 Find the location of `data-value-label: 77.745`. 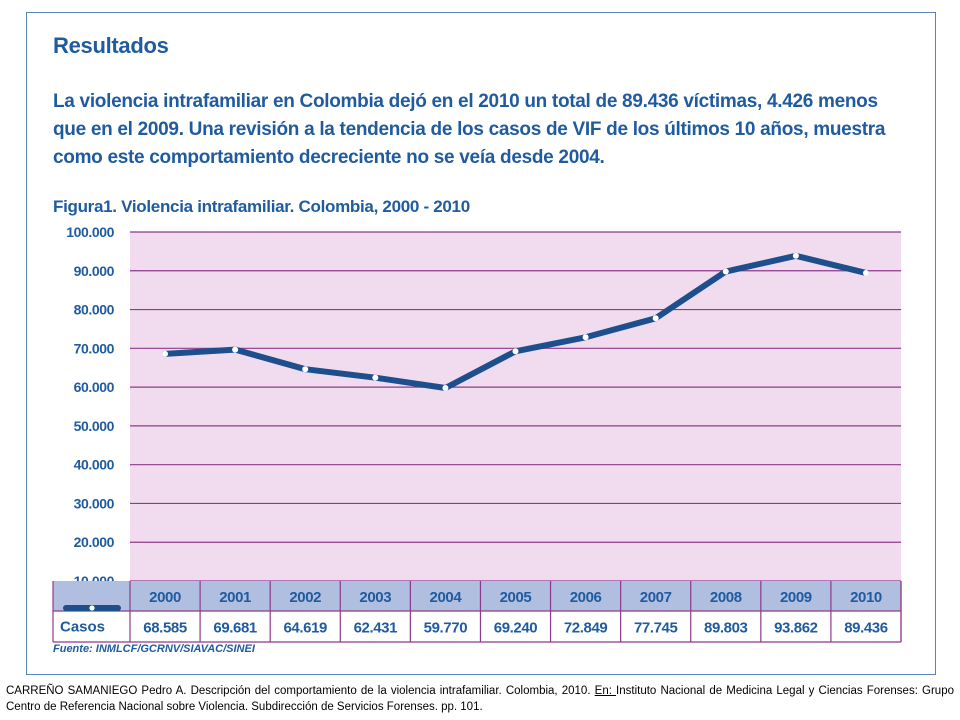

data-value-label: 77.745 is located at coordinates (656, 628).